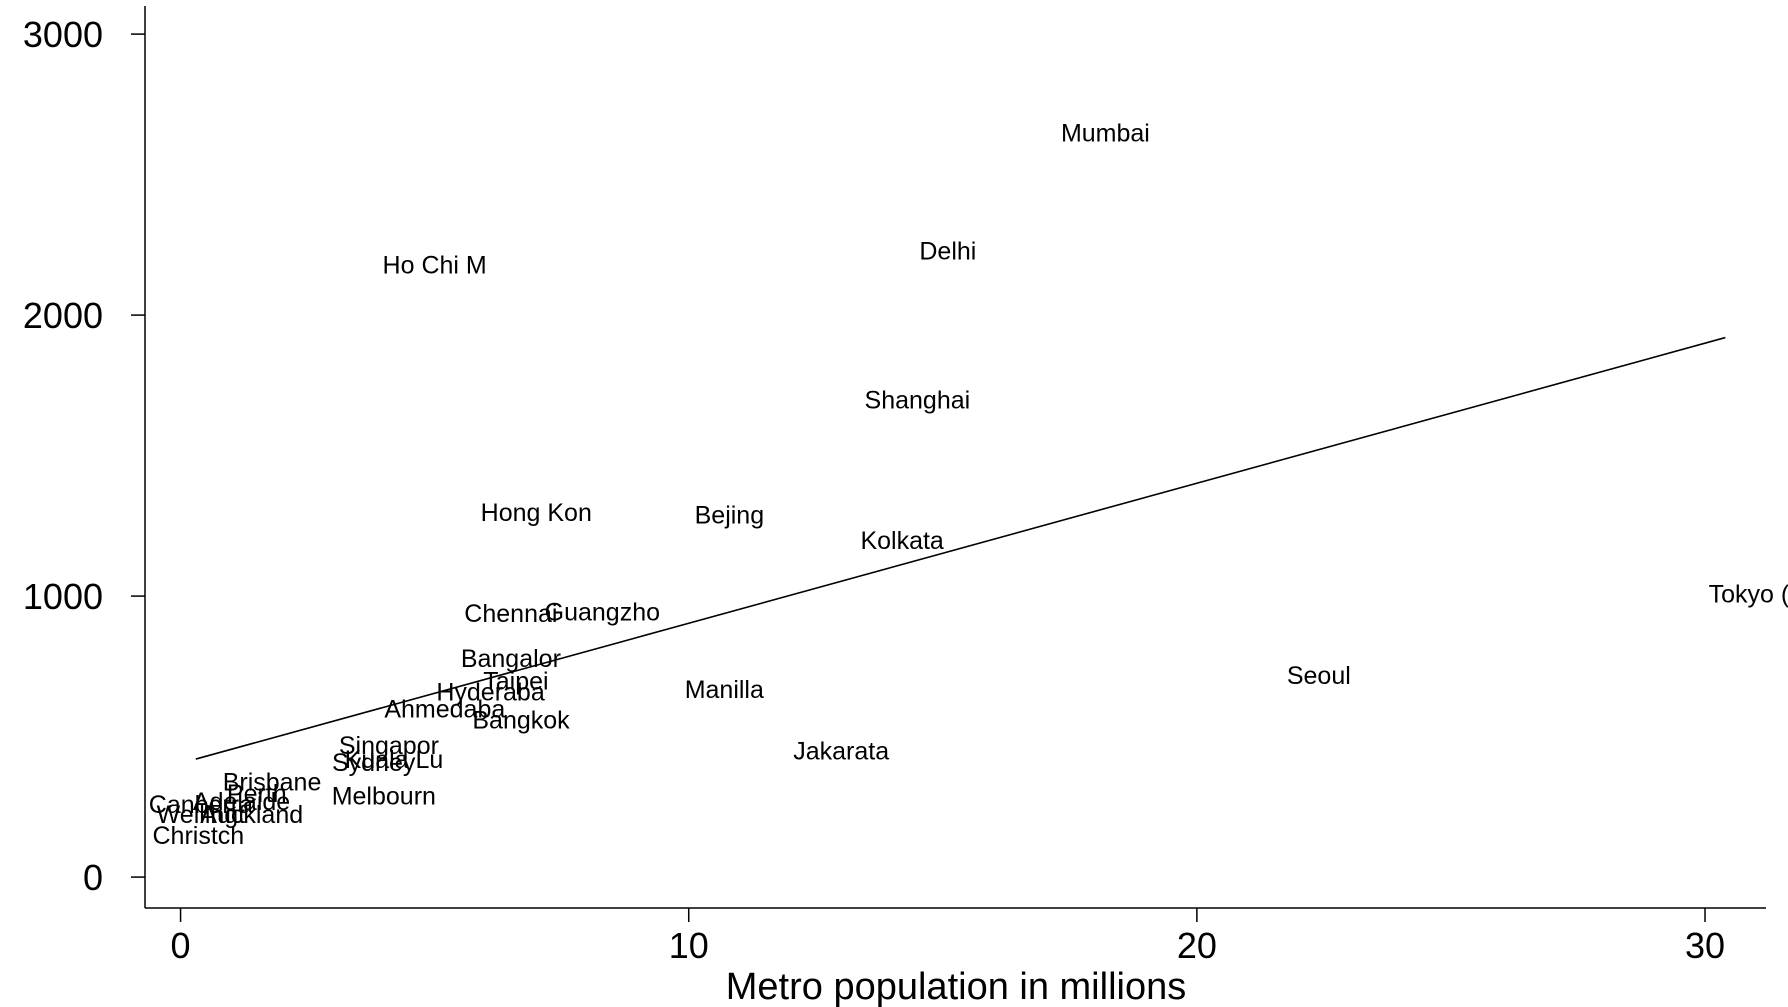  Describe the element at coordinates (510, 614) in the screenshot. I see `point-label: Chennai` at that location.